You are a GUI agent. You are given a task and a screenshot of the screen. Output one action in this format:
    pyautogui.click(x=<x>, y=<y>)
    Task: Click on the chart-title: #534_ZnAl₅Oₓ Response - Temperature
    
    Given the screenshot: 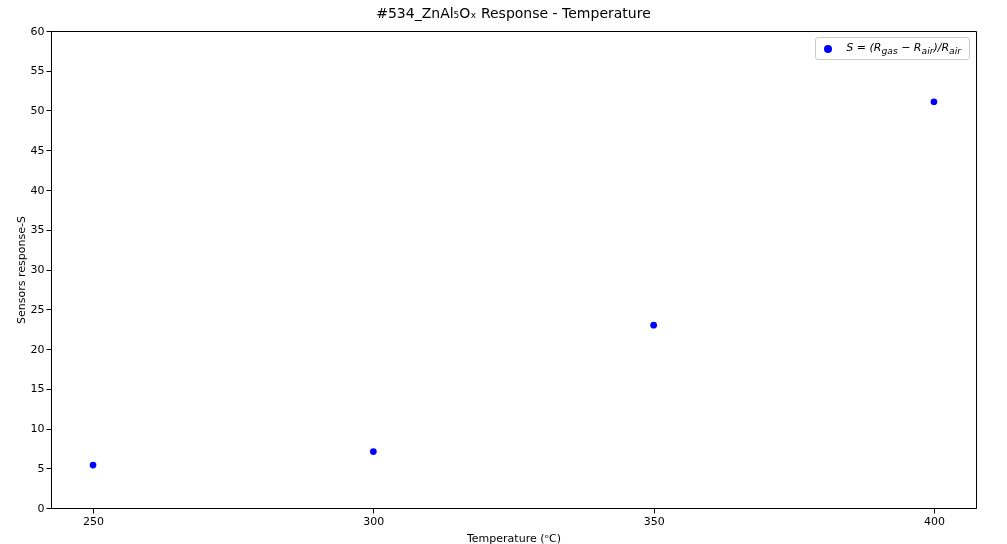 What is the action you would take?
    pyautogui.click(x=513, y=13)
    